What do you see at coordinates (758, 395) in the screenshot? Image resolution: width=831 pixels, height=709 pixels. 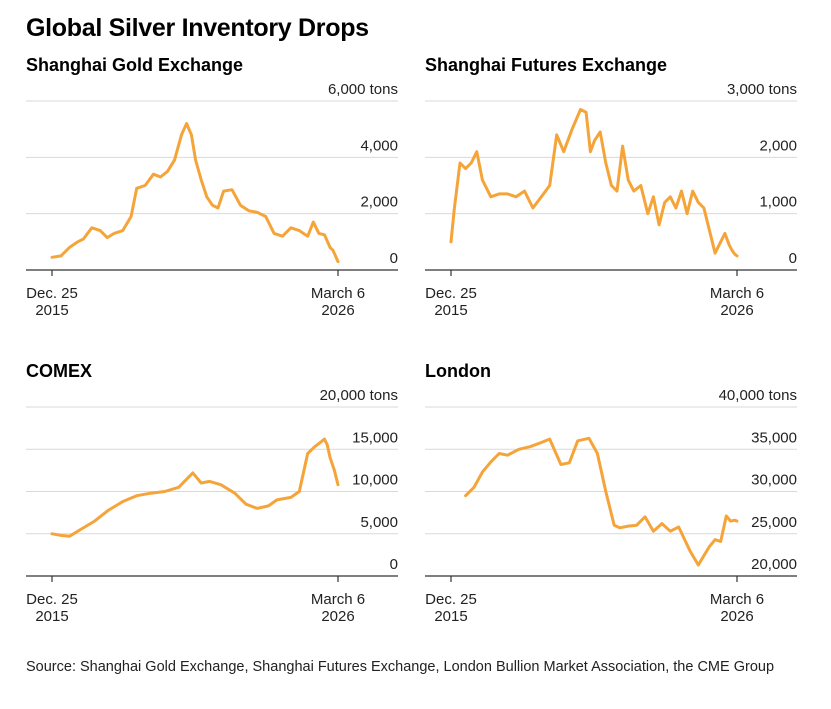 I see `y-tick-label: 40,000 tons` at bounding box center [758, 395].